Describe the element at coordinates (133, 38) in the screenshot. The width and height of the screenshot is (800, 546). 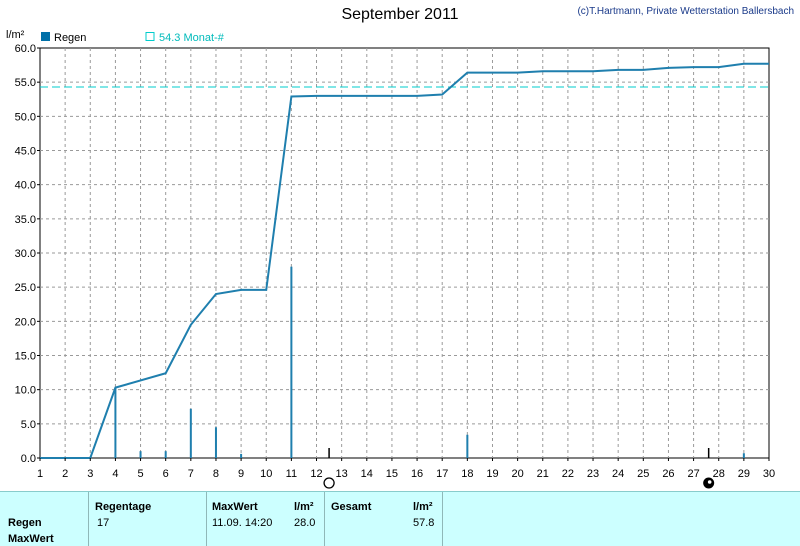
I see `legend: Regen 54.3 Monat-#` at that location.